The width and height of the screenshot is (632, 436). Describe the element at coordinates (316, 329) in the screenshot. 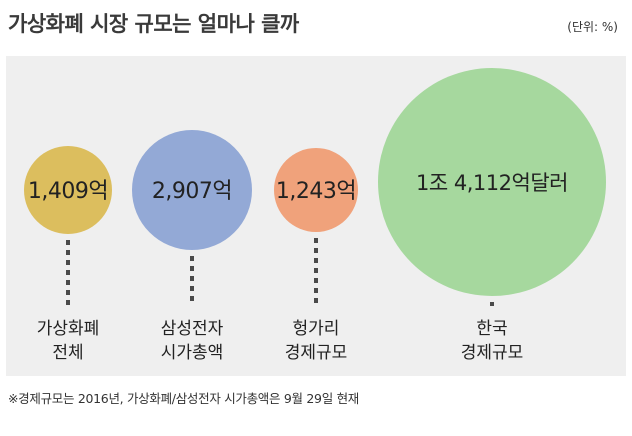

I see `bubble-category-label: 헝가리` at that location.